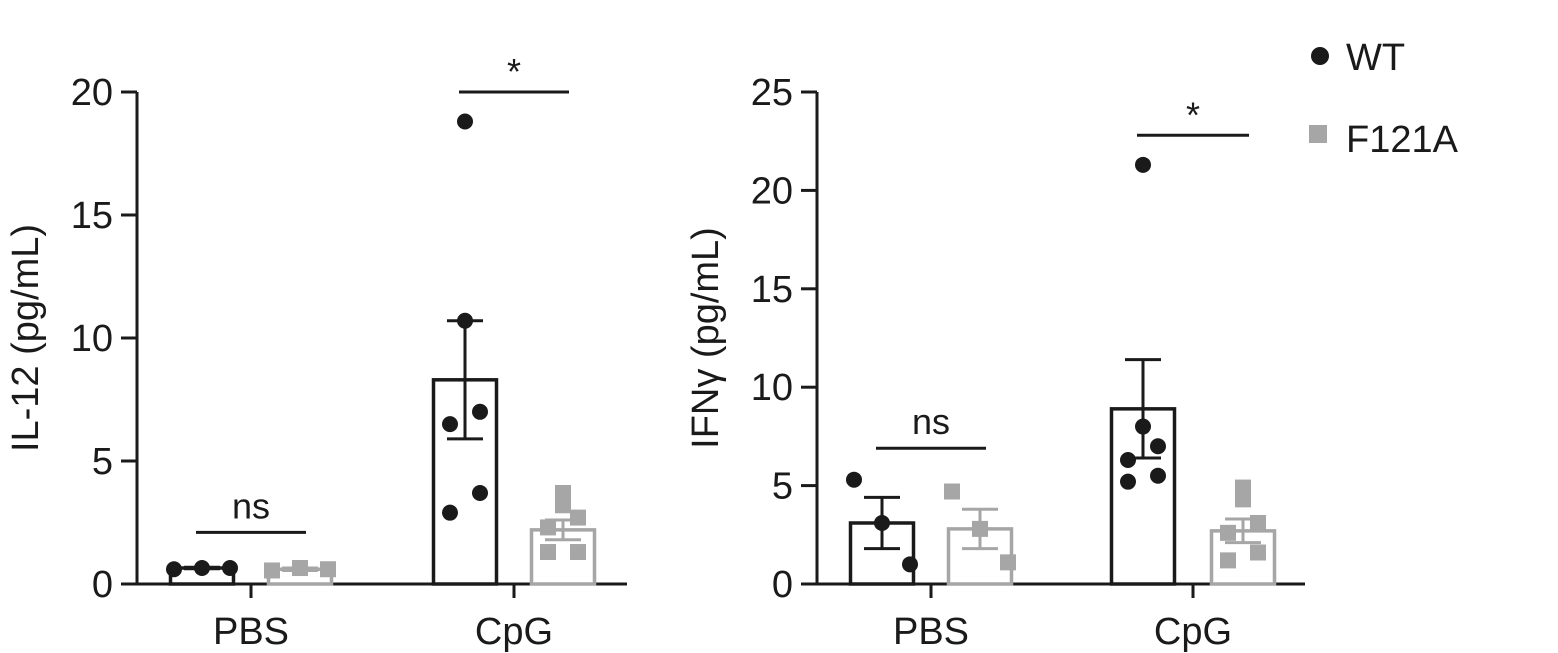 This screenshot has width=1558, height=653. Describe the element at coordinates (26, 338) in the screenshot. I see `y-axis-label: IL-12 (pg/mL)` at that location.